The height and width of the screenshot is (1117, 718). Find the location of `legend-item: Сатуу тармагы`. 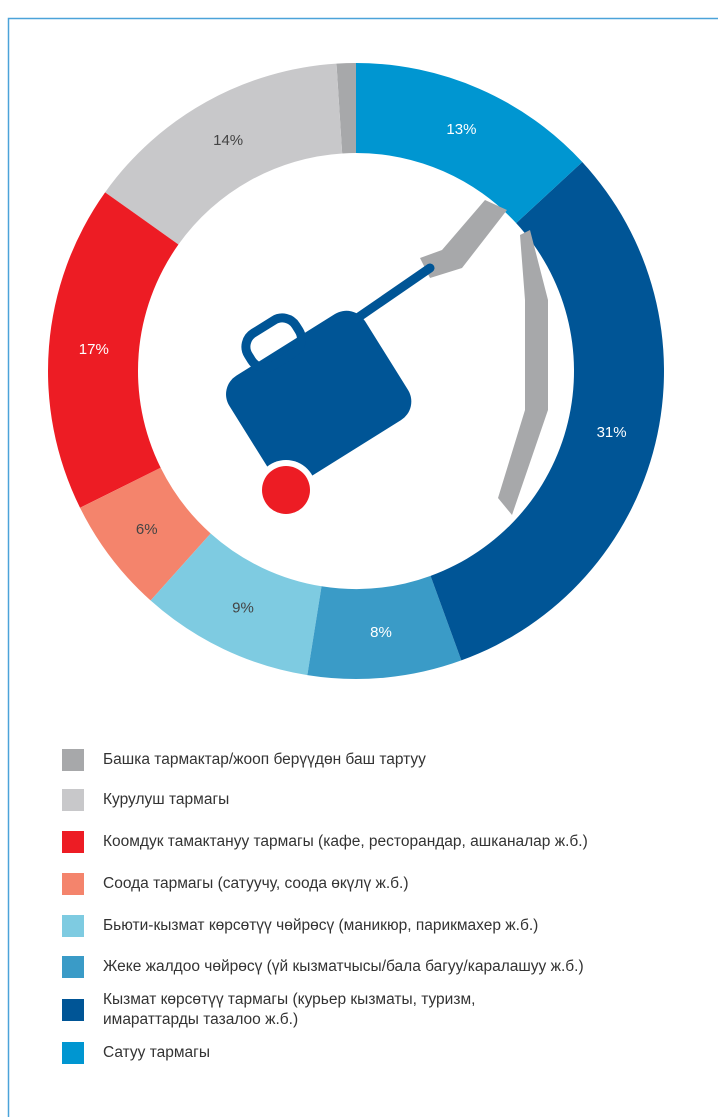

legend-item: Сатуу тармагы is located at coordinates (136, 1053).